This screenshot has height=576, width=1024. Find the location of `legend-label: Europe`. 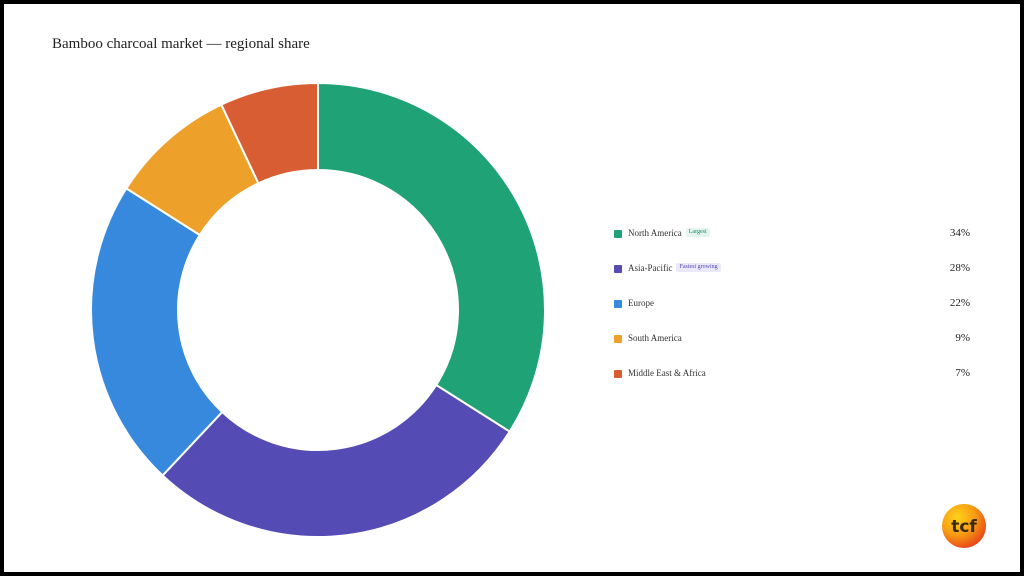

legend-label: Europe is located at coordinates (641, 303).